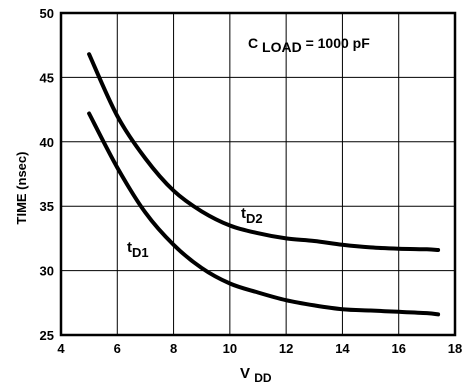 The image size is (468, 382). Describe the element at coordinates (398, 348) in the screenshot. I see `x-tick-label: 16` at that location.